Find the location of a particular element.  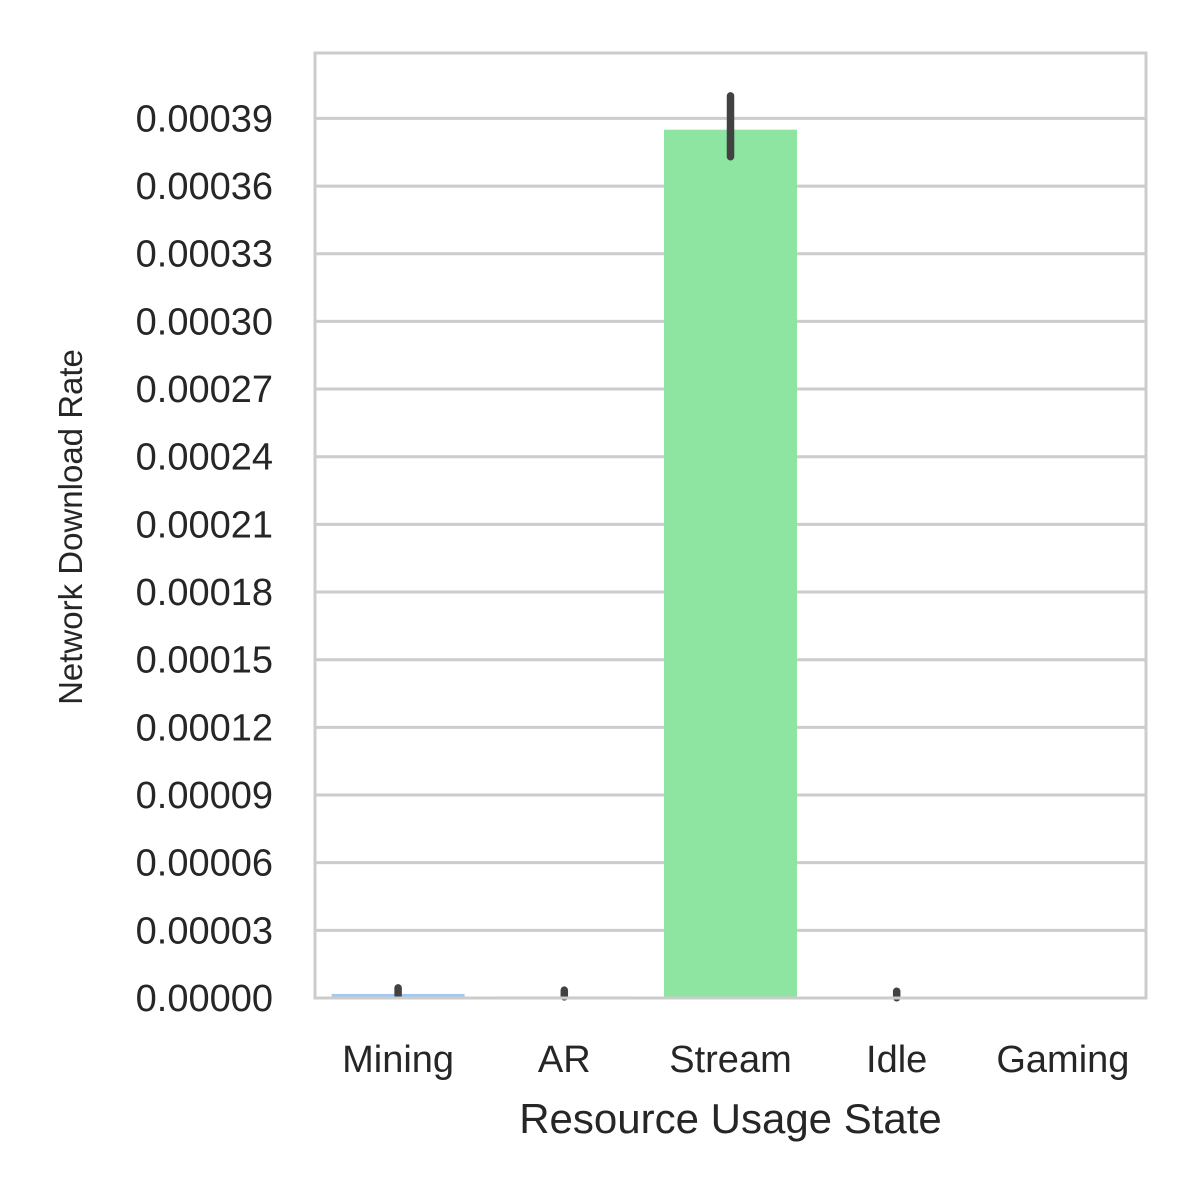

y-tick-label: 0.00033 is located at coordinates (204, 255).